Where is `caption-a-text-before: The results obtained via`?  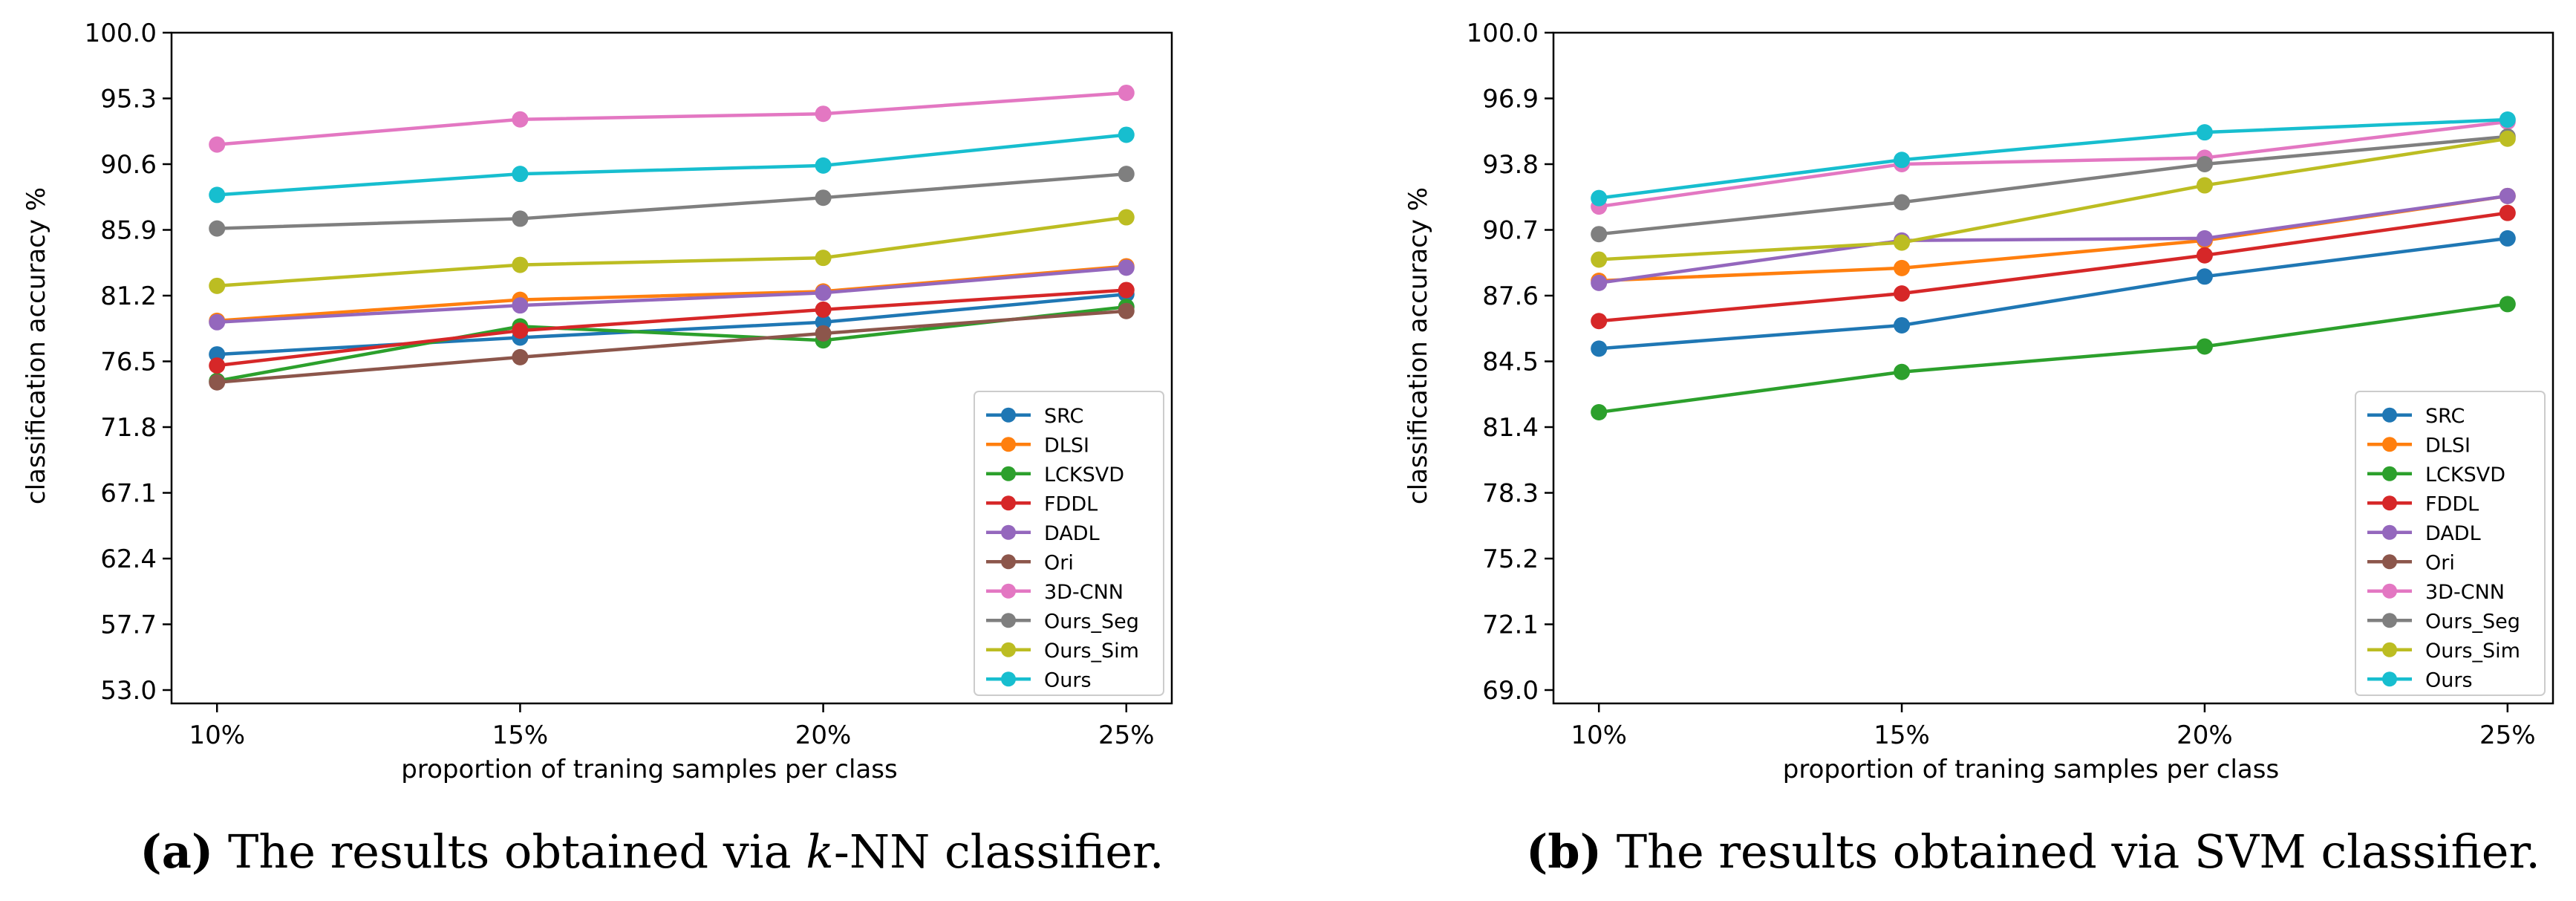 caption-a-text-before: The results obtained via is located at coordinates (516, 851).